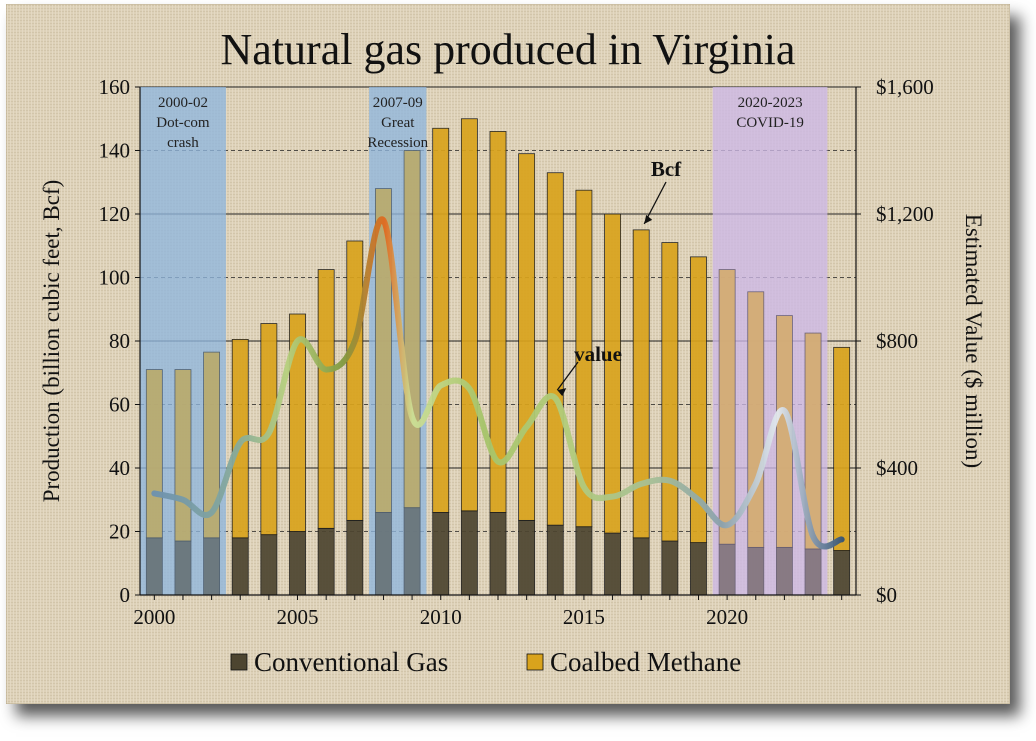 The image size is (1036, 741). I want to click on y2-tick-label: $1,200, so click(905, 214).